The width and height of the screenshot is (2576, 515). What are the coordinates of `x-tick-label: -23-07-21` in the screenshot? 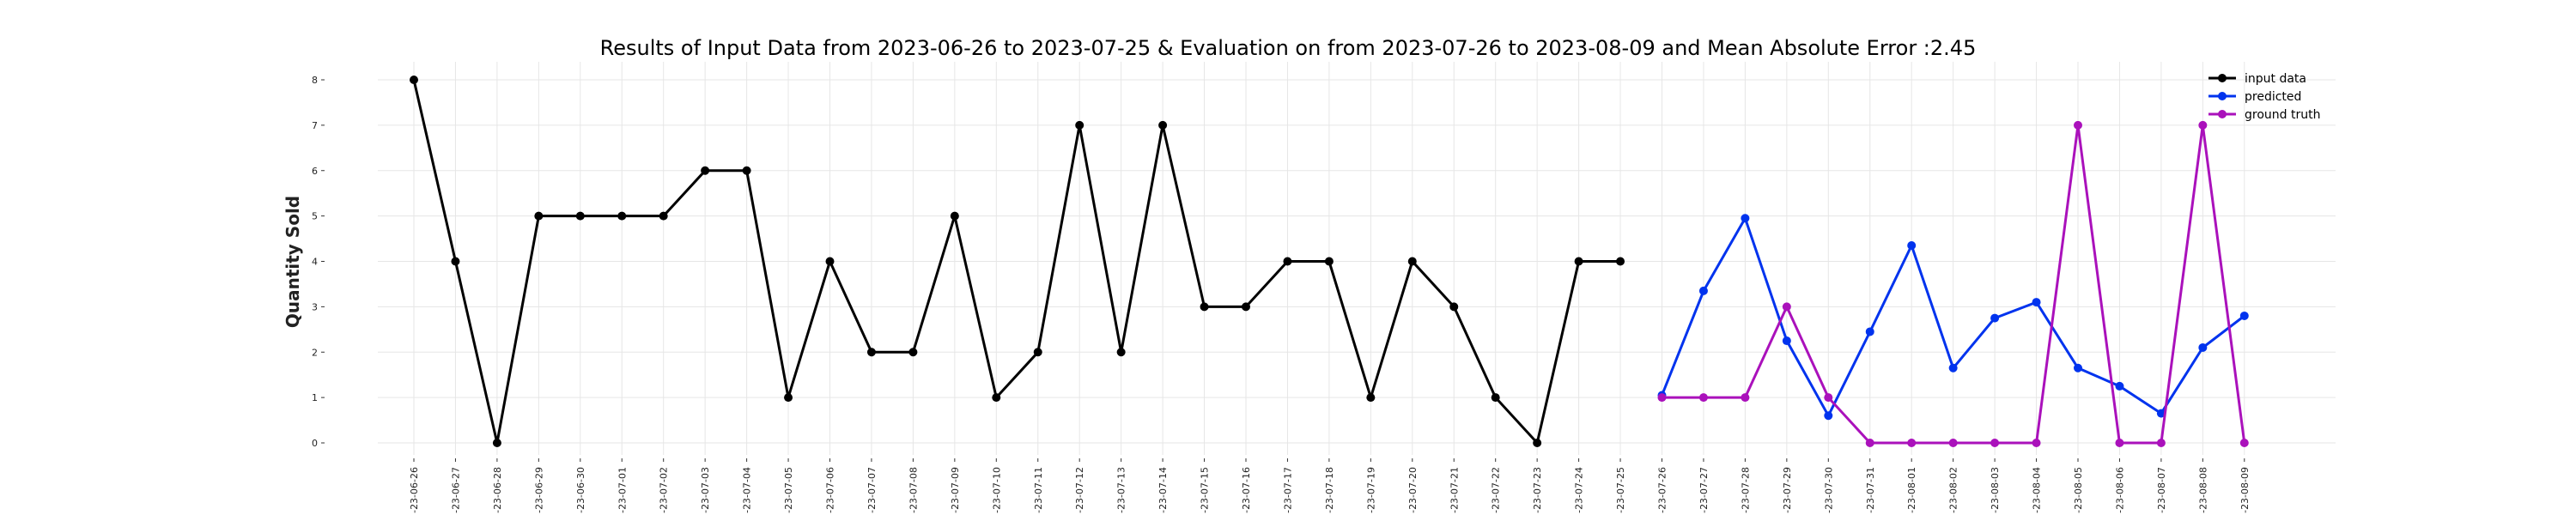 It's located at (1455, 490).